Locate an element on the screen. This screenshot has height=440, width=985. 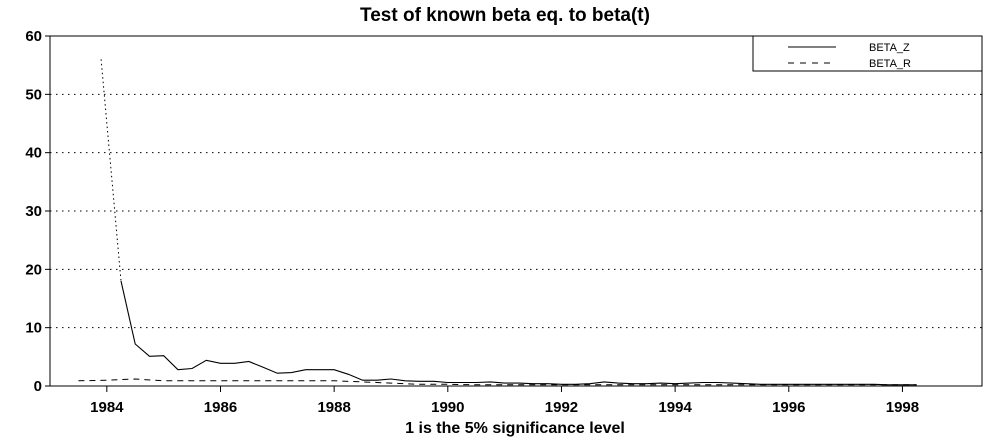
x-axis: 1984 1986 1988 1990 1992 1994 1996 1998 is located at coordinates (504, 401).